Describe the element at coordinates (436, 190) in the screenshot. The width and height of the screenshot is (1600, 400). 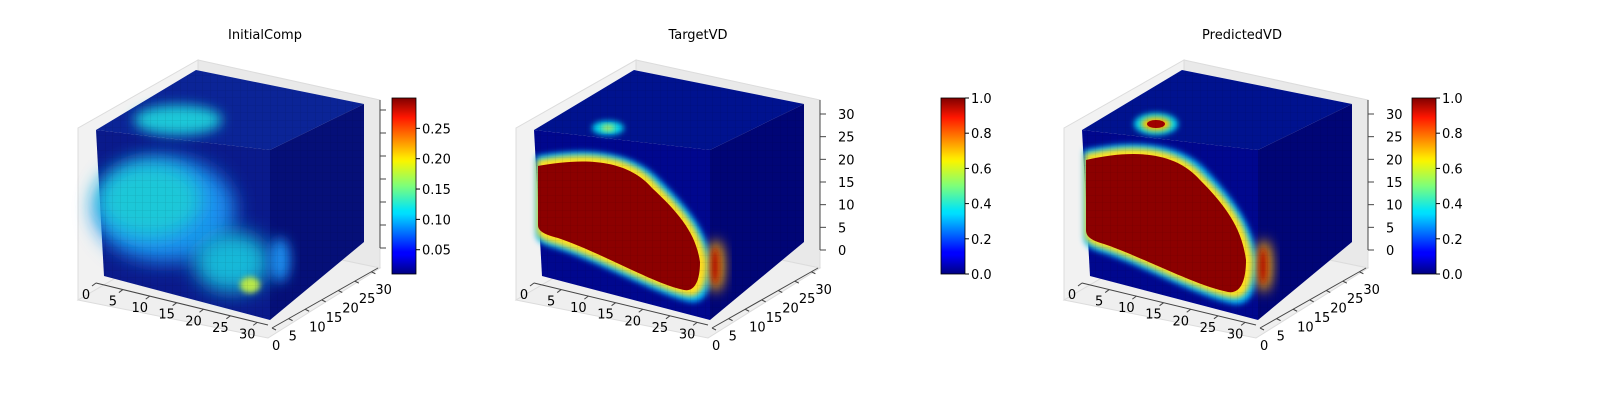
I see `colorbar-tick-label: 0.15` at that location.